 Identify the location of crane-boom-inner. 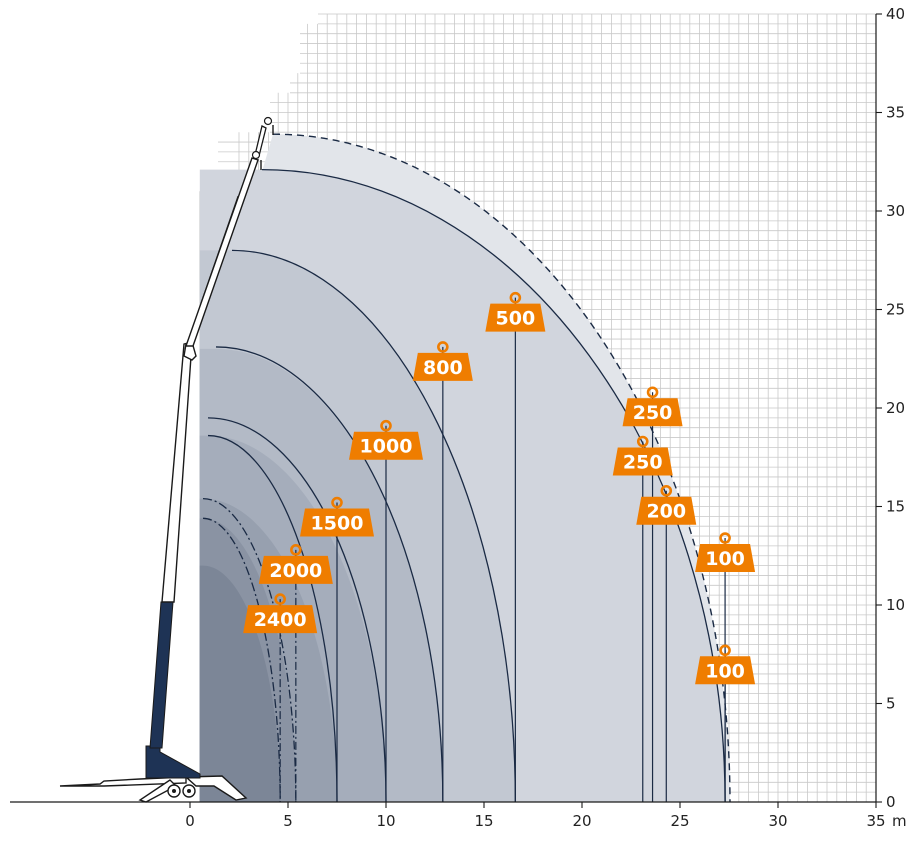
(219, 249).